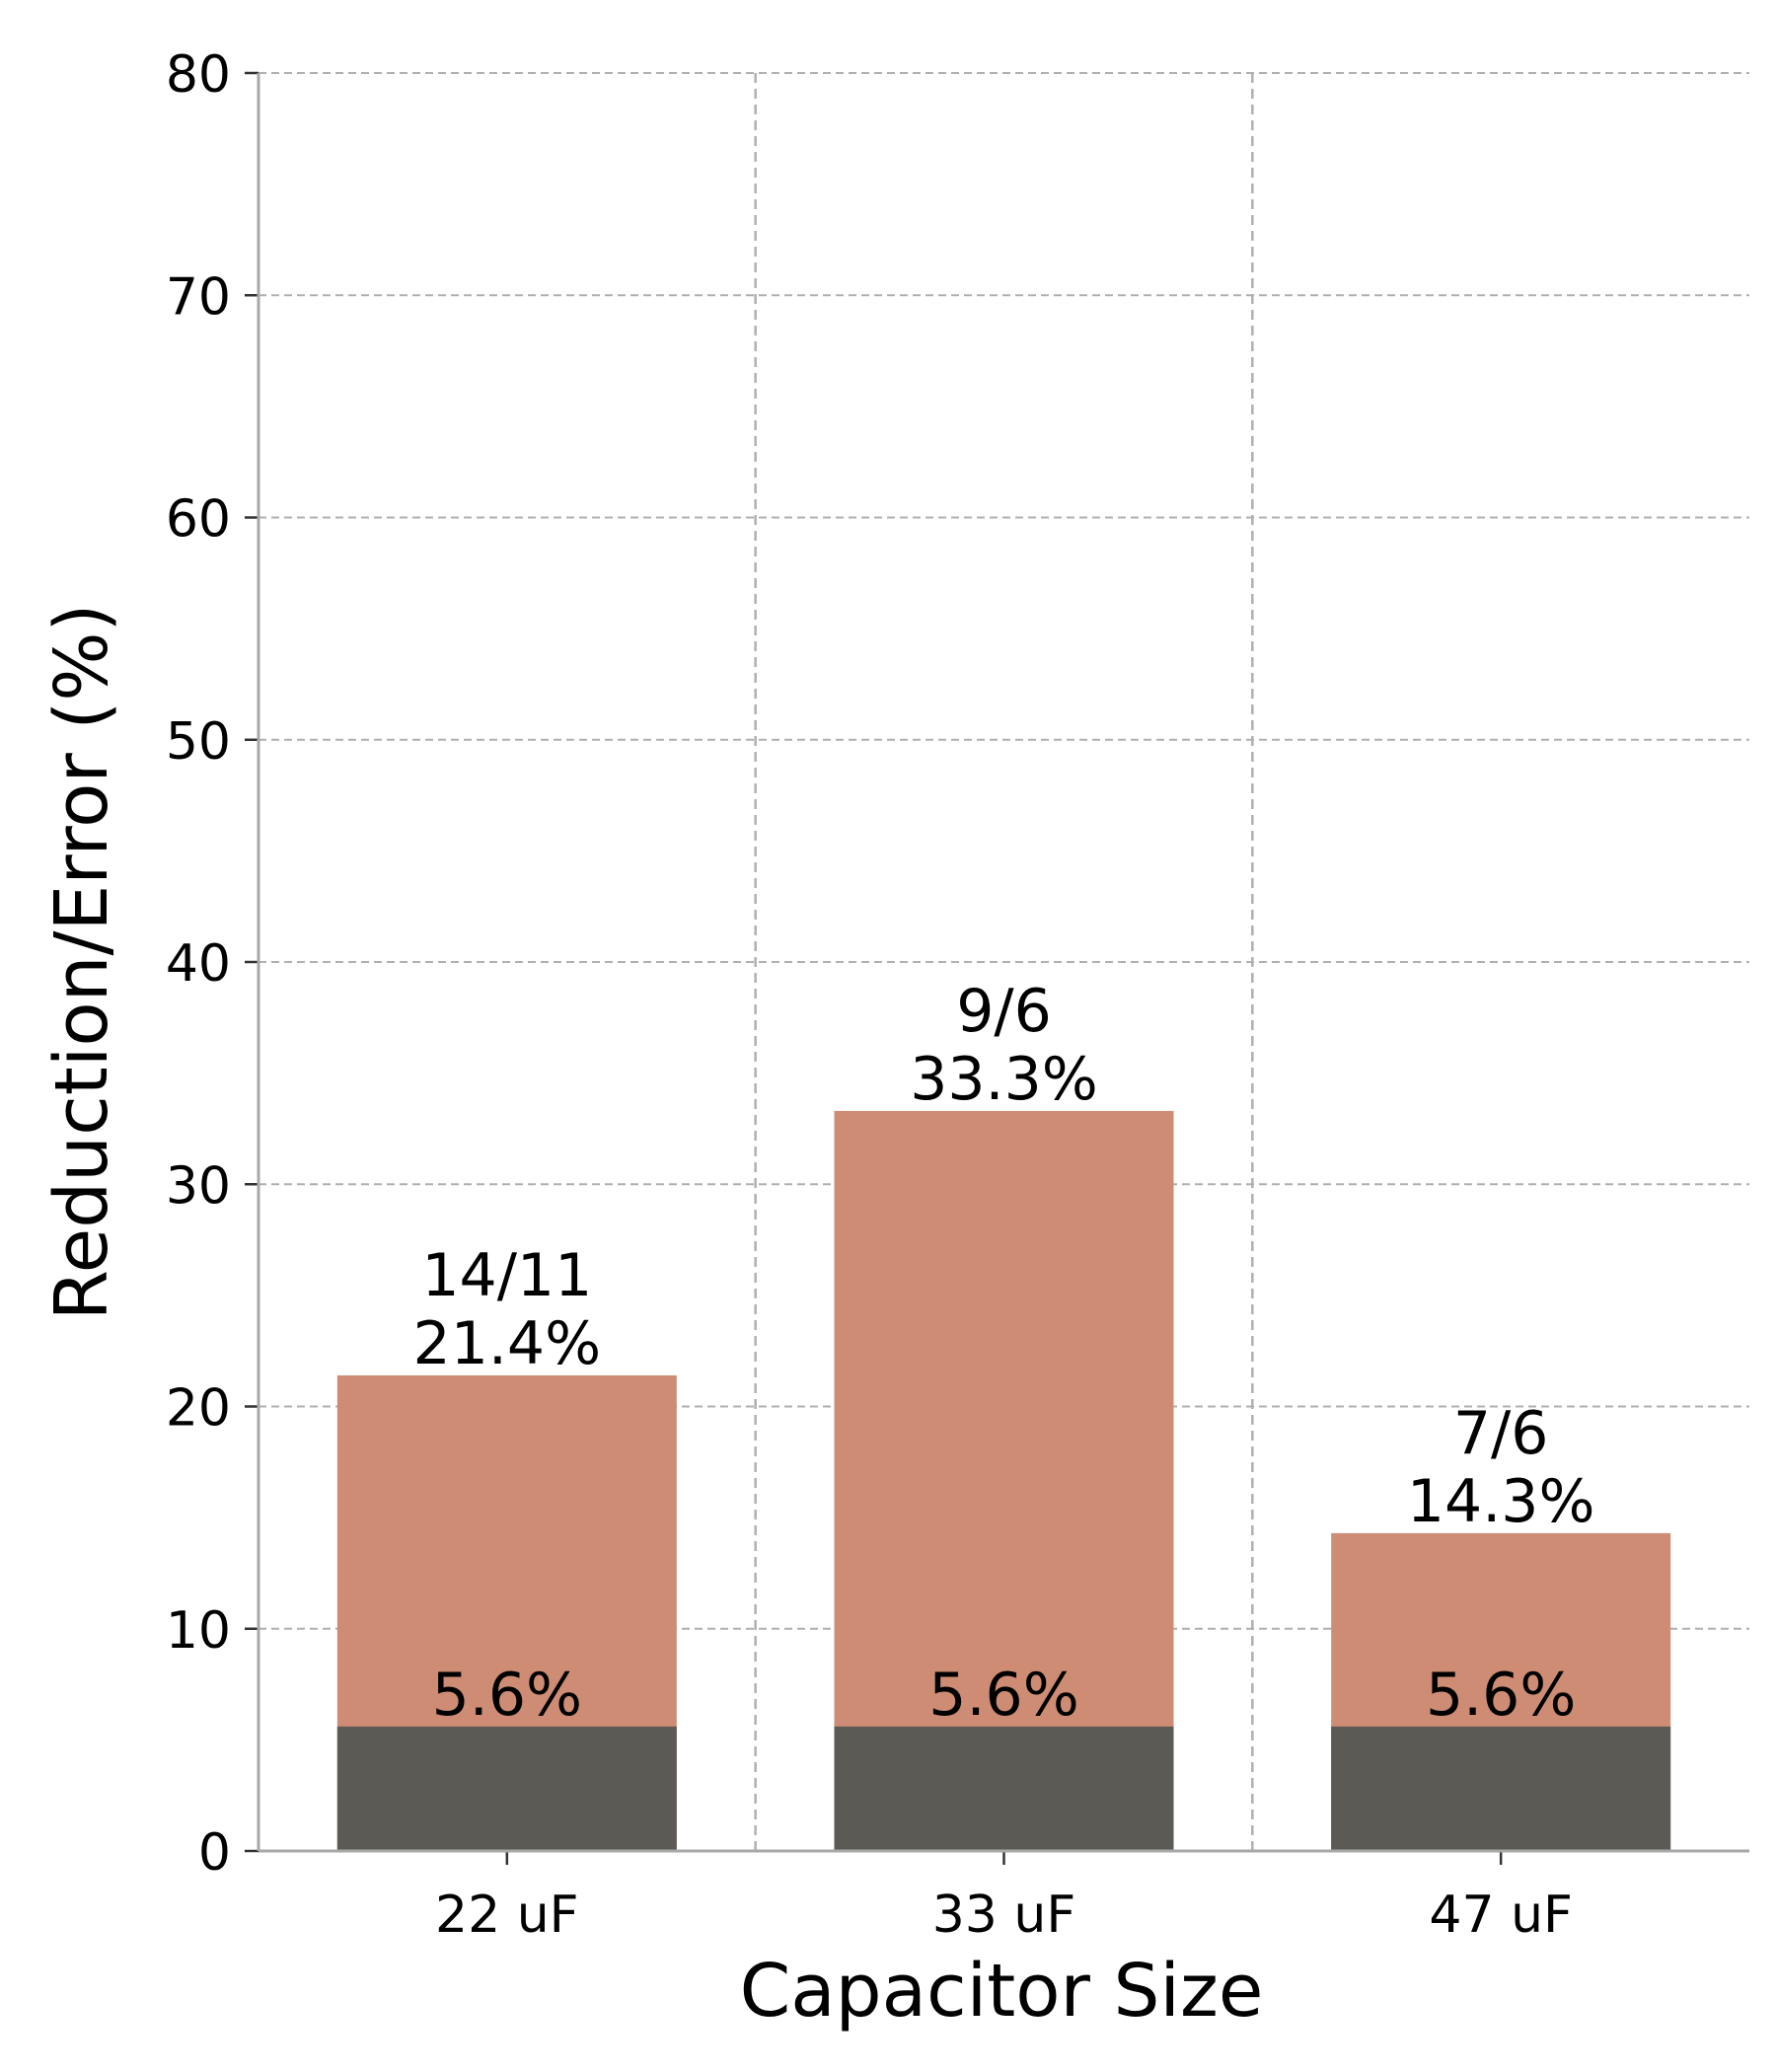 Image resolution: width=1776 pixels, height=2072 pixels. What do you see at coordinates (199, 75) in the screenshot?
I see `y-tick-label: 80` at bounding box center [199, 75].